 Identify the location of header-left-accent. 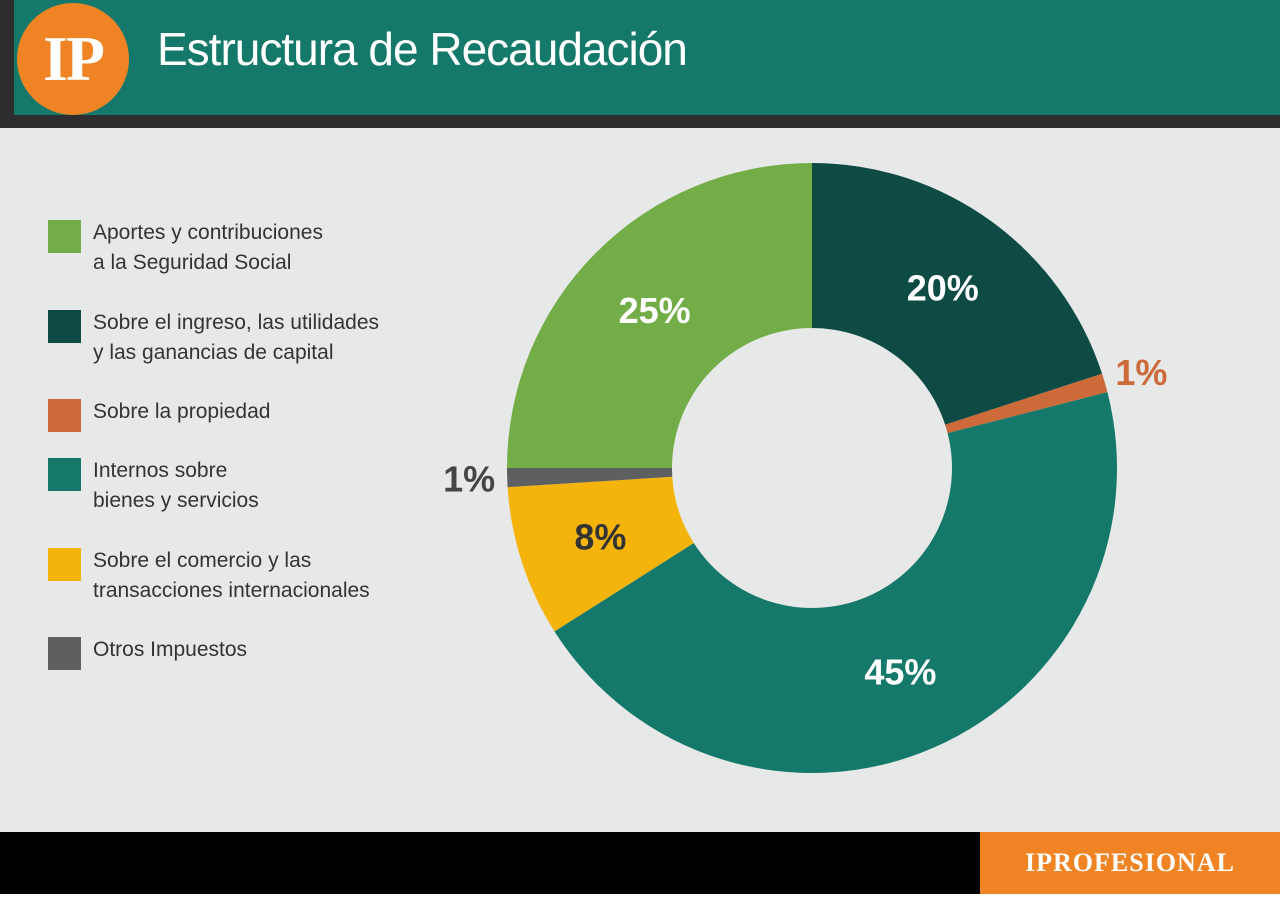
(7, 64).